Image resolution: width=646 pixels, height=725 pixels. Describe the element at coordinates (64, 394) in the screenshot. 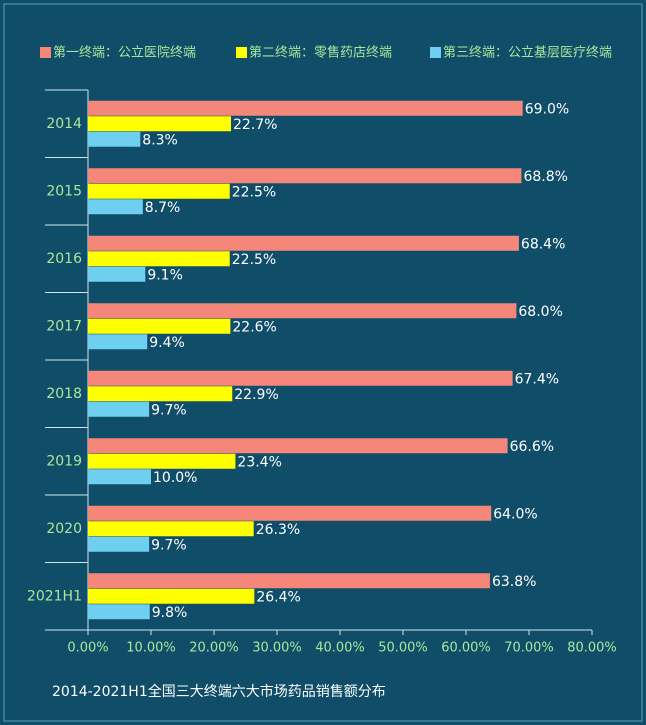

I see `y-tick-label: 2018` at that location.